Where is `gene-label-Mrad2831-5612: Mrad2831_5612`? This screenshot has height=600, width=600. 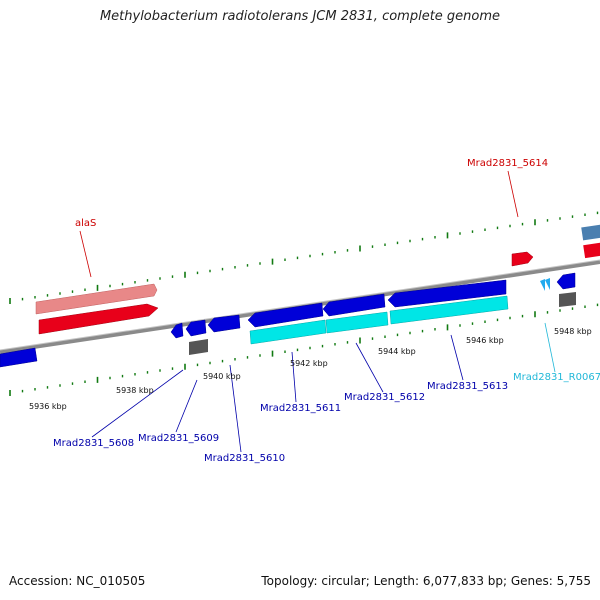
gene-label-Mrad2831-5612: Mrad2831_5612 is located at coordinates (384, 397).